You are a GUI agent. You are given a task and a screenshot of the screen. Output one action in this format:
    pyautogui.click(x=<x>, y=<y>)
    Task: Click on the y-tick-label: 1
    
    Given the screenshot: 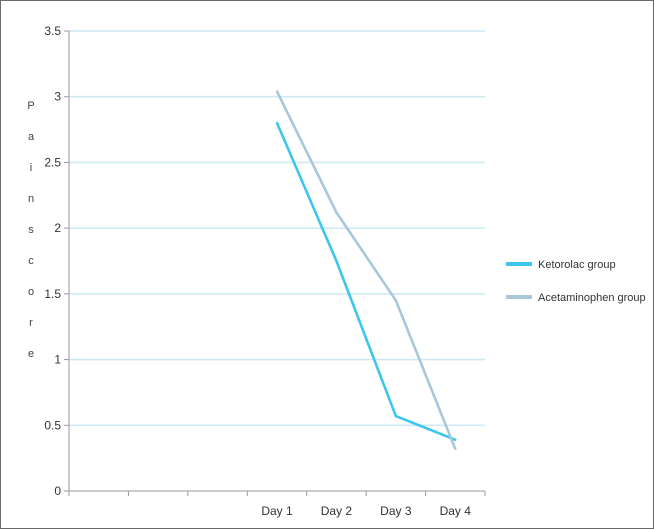 What is the action you would take?
    pyautogui.click(x=57, y=360)
    